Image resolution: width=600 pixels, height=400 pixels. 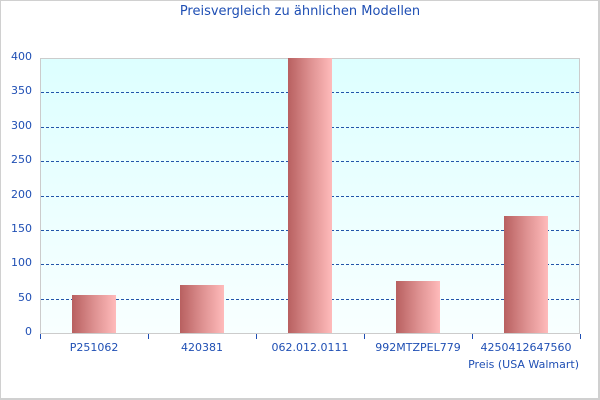 What do you see at coordinates (28, 331) in the screenshot?
I see `y-tick-label: 0` at bounding box center [28, 331].